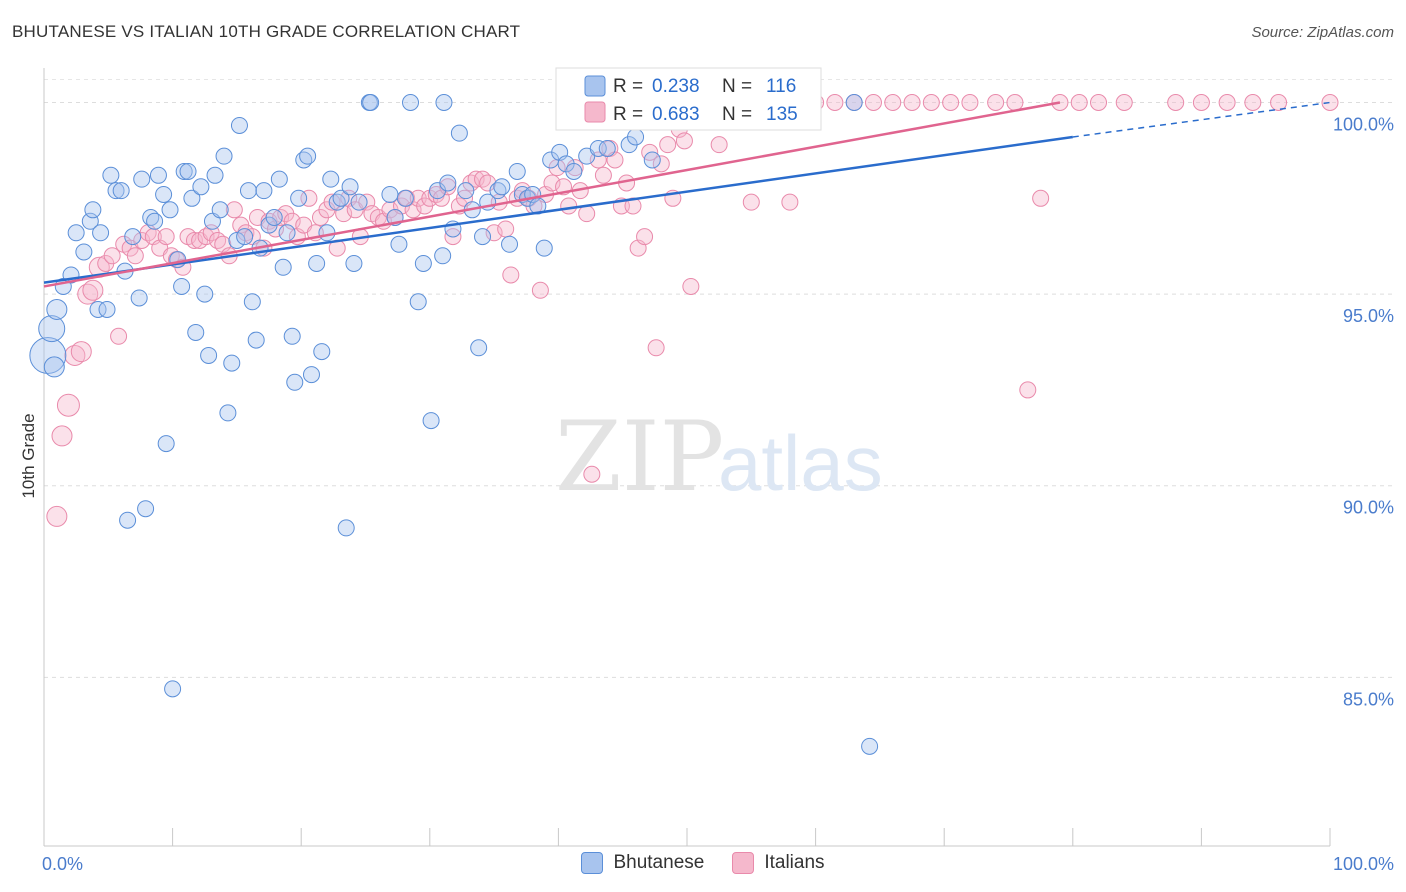 The image size is (1406, 892). What do you see at coordinates (558, 209) in the screenshot?
I see `bhutanese-trend-line` at bounding box center [558, 209].